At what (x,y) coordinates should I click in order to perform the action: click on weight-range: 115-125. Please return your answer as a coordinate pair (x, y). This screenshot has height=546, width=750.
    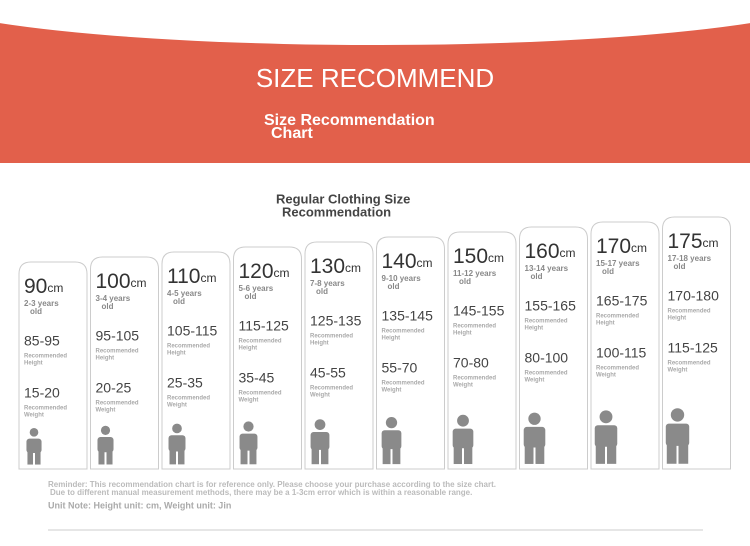
    Looking at the image, I should click on (693, 348).